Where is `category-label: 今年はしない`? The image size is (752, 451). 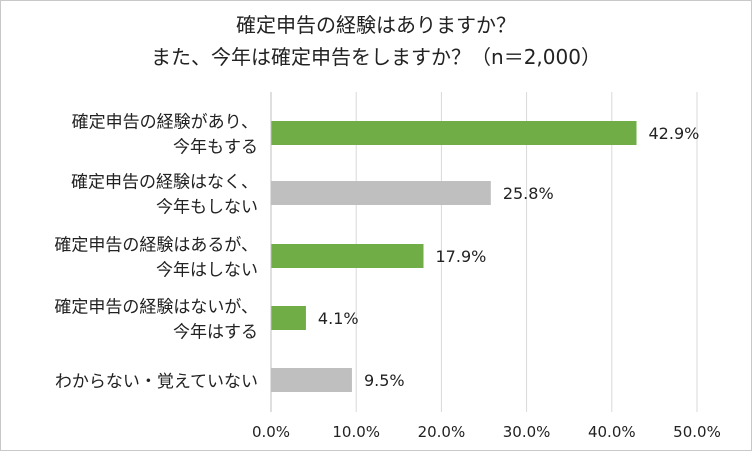
category-label: 今年はしない is located at coordinates (207, 271).